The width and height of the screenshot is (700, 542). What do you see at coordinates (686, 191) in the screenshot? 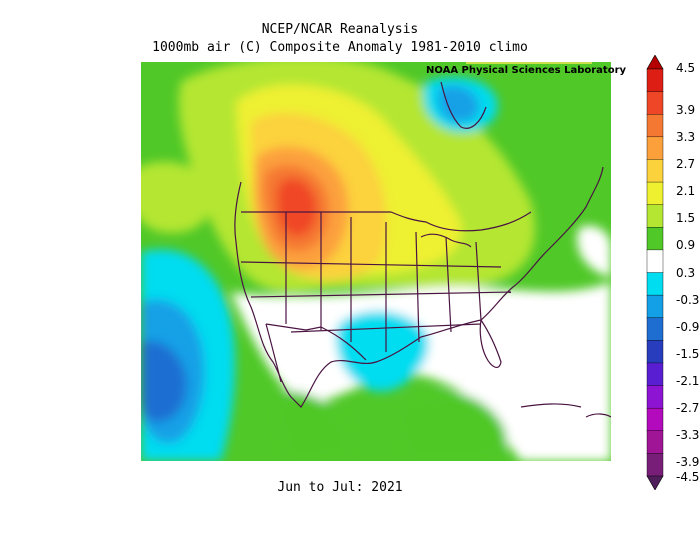
I see `colorbar-tick-label: 2.1` at bounding box center [686, 191].